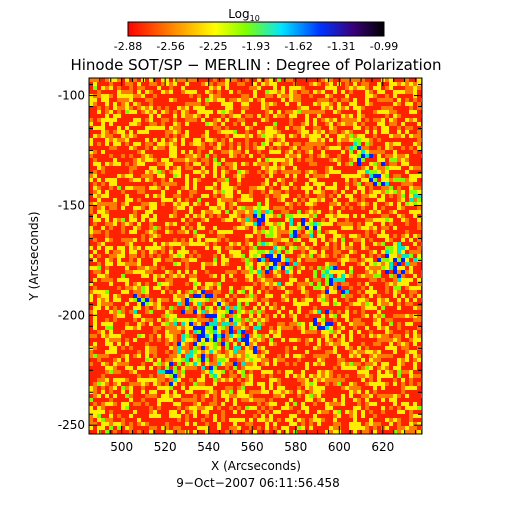  I want to click on x-tick-label: 580, so click(295, 447).